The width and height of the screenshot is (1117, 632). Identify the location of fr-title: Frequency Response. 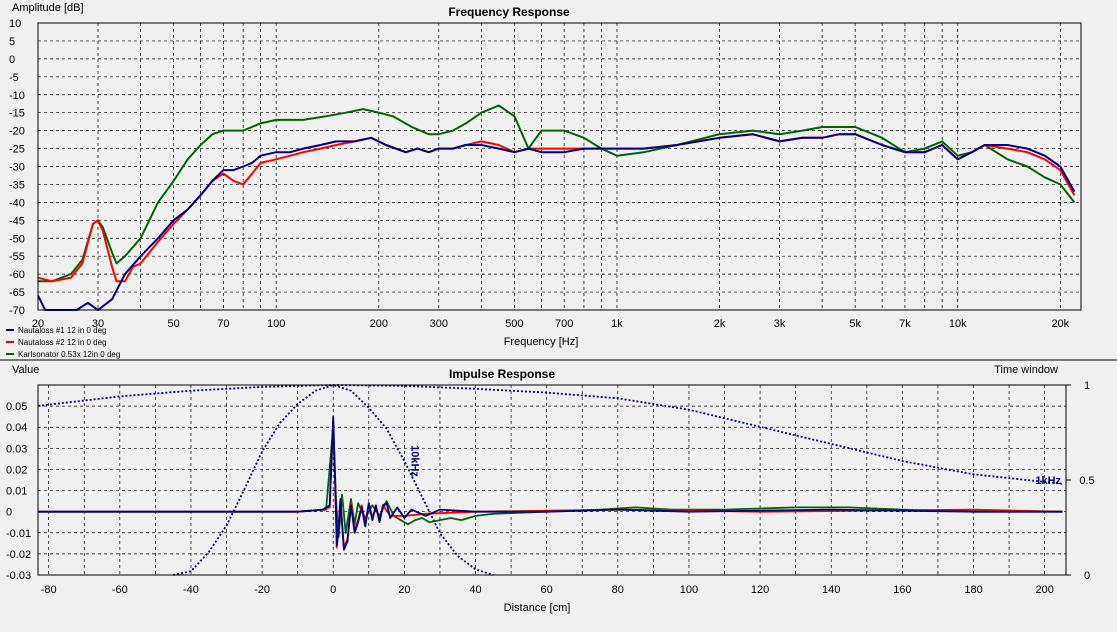
(509, 12).